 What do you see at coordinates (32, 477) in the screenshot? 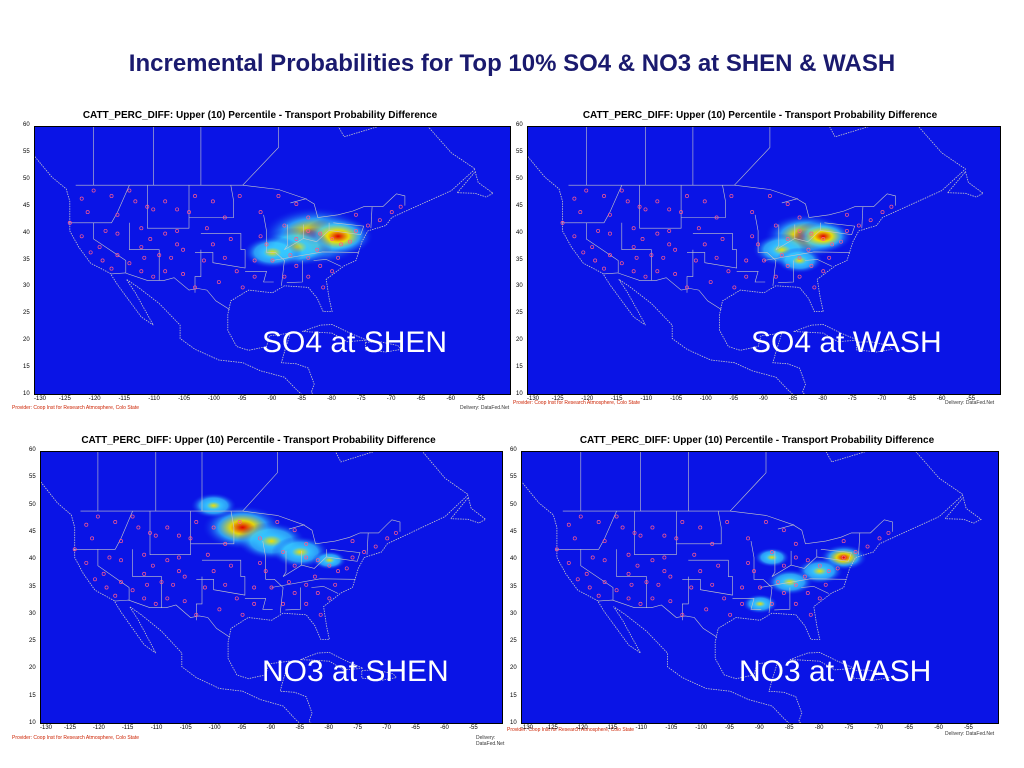
I see `lat-tick-label: 55` at bounding box center [32, 477].